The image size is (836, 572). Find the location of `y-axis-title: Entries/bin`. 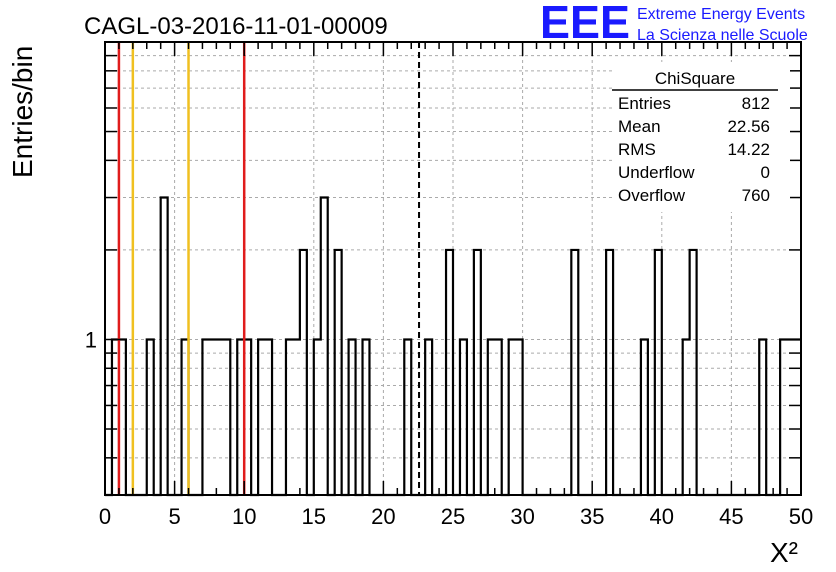

y-axis-title: Entries/bin is located at coordinates (22, 112).